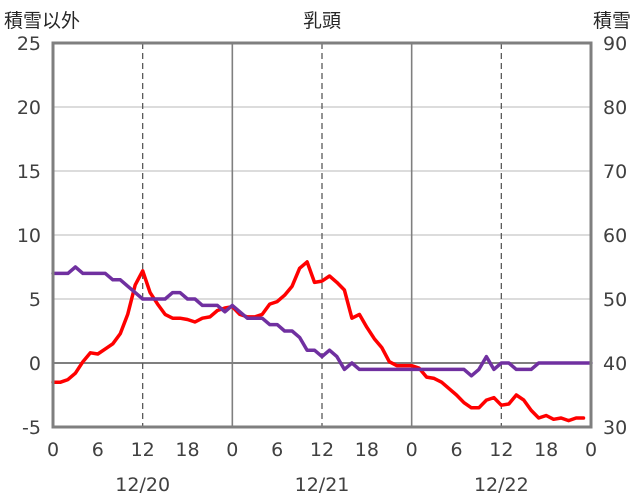  I want to click on y-left-tick-label: 5, so click(35, 300).